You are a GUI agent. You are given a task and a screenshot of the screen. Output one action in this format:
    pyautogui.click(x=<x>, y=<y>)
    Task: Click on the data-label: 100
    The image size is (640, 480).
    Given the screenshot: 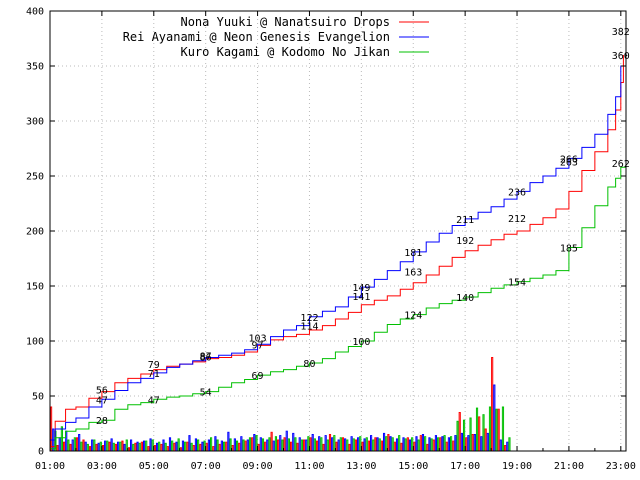 What is the action you would take?
    pyautogui.click(x=361, y=342)
    